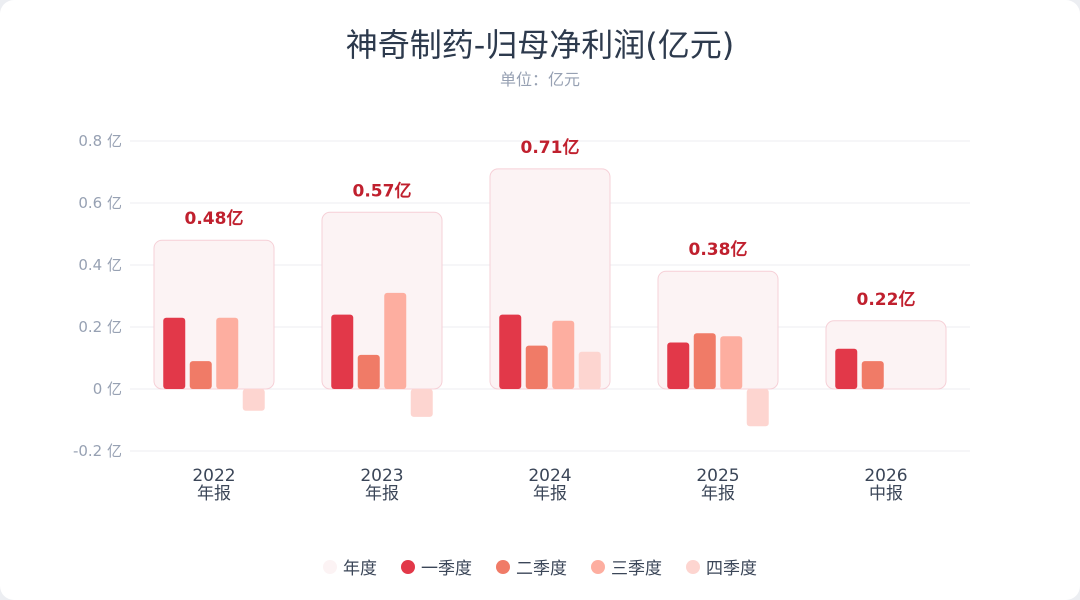  Describe the element at coordinates (886, 494) in the screenshot. I see `x-category-period: 中报` at that location.